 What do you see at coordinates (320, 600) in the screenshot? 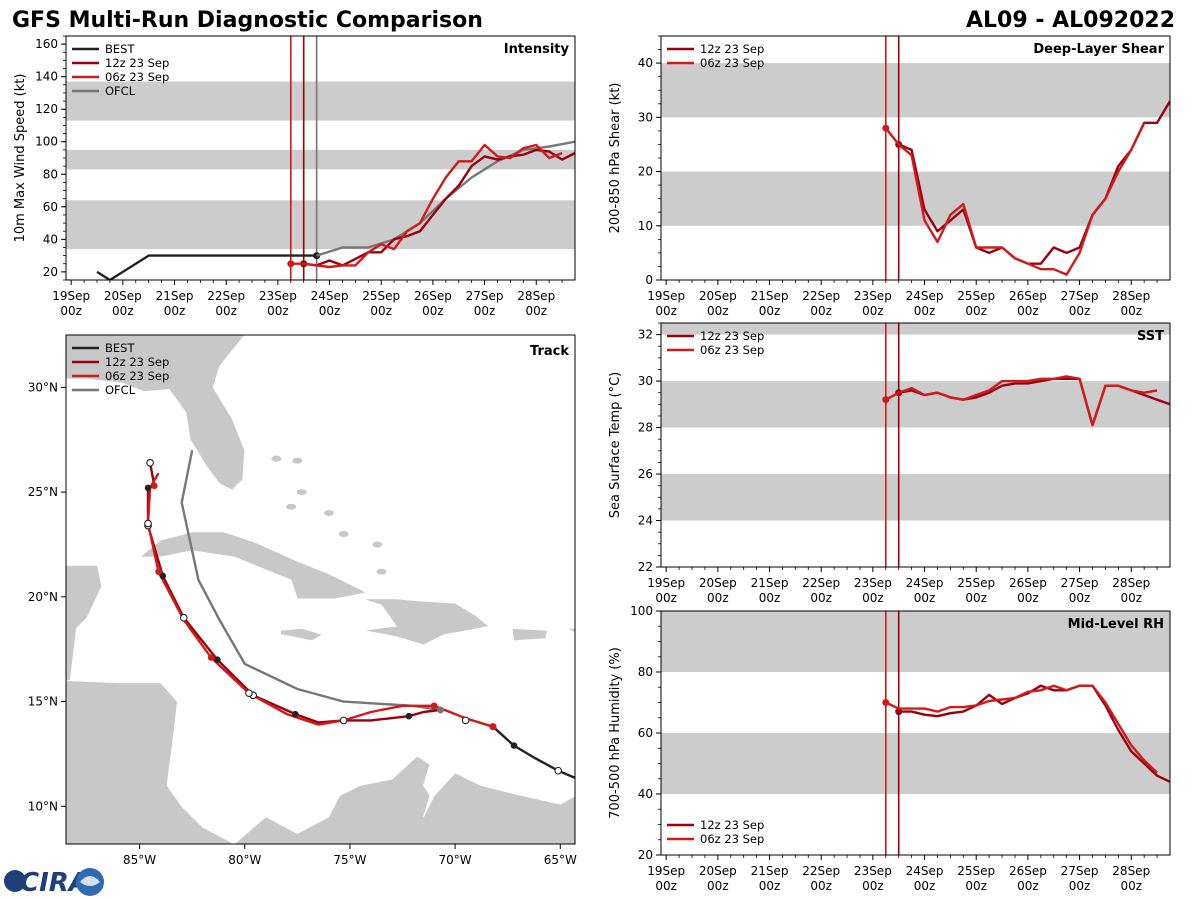
I see `track-line-06z` at bounding box center [320, 600].